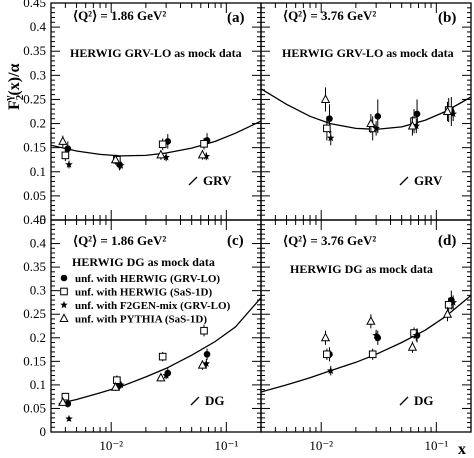 The width and height of the screenshot is (474, 458). Describe the element at coordinates (14, 86) in the screenshot. I see `y-axis-label: F2γ(x)/α` at that location.